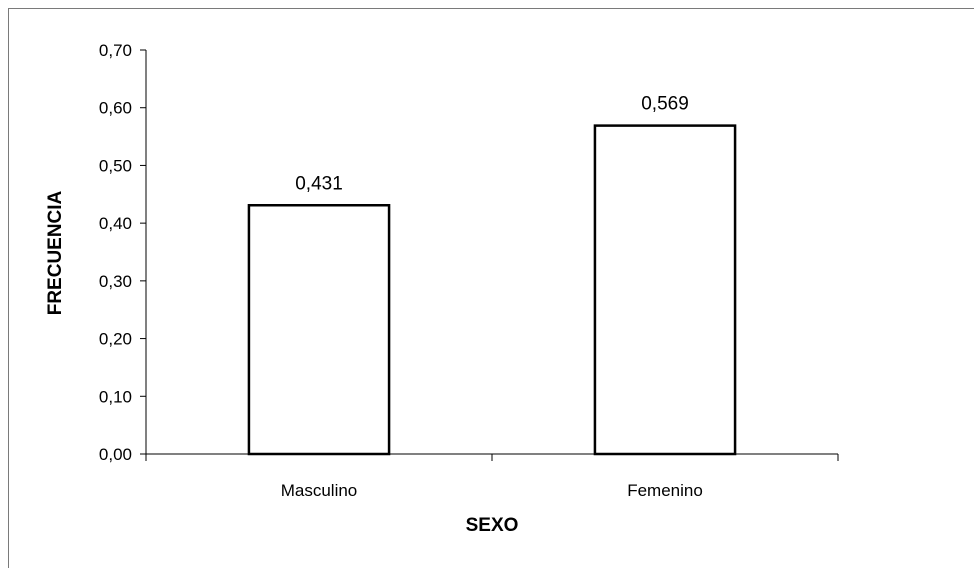  Describe the element at coordinates (115, 50) in the screenshot. I see `y-tick-label: 0,70` at that location.